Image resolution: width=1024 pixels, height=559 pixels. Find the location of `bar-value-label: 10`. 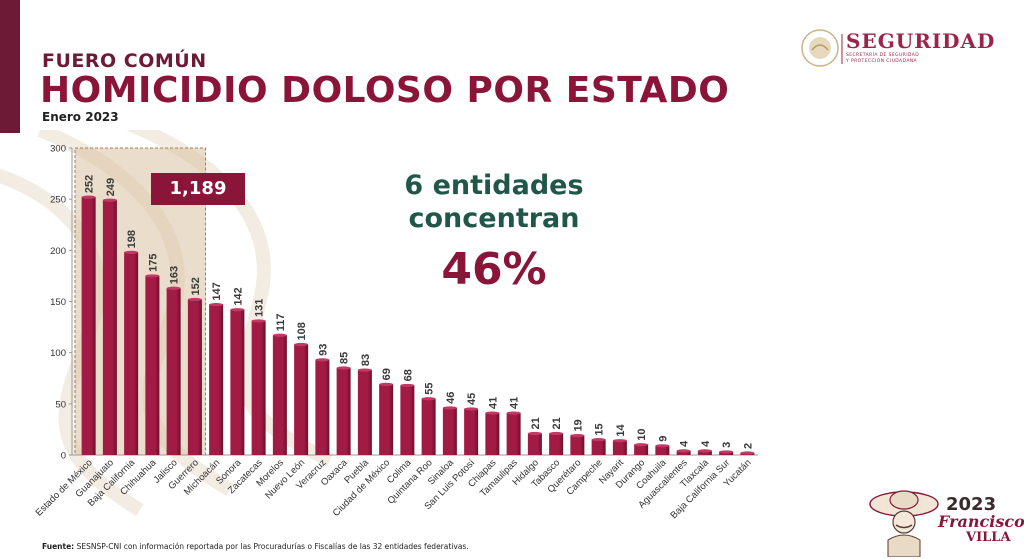

bar-value-label: 10 is located at coordinates (642, 435).